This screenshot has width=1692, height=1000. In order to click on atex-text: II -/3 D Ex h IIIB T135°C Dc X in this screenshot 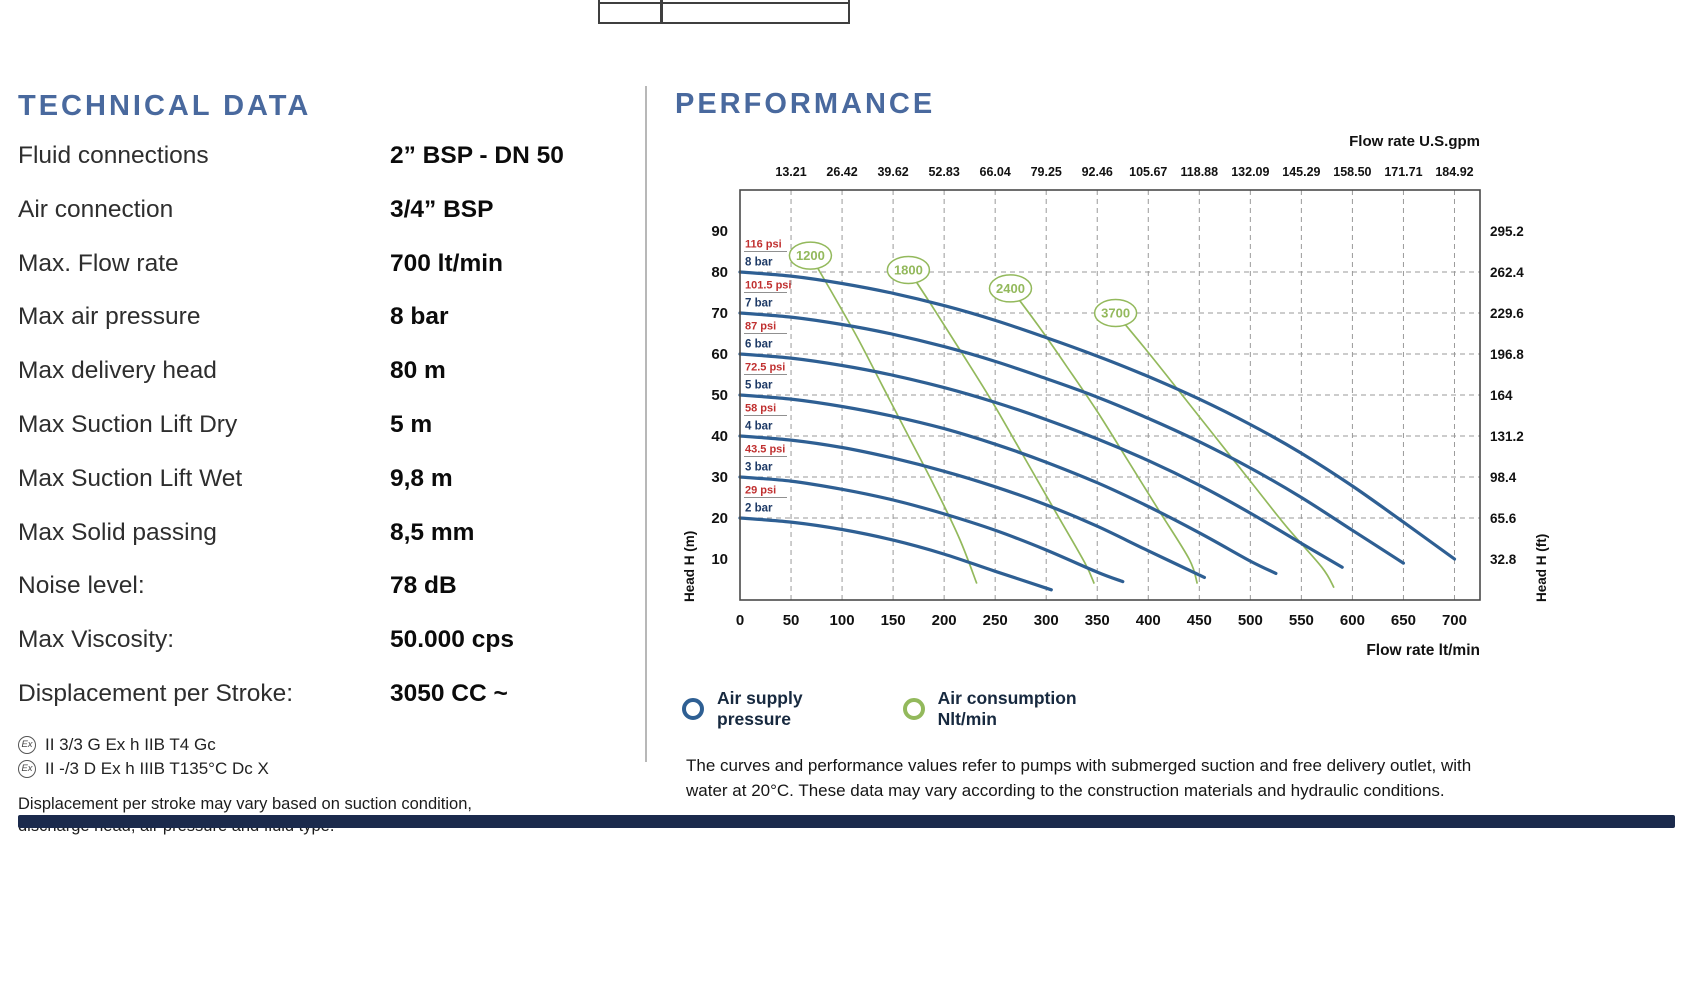, I will do `click(157, 768)`.